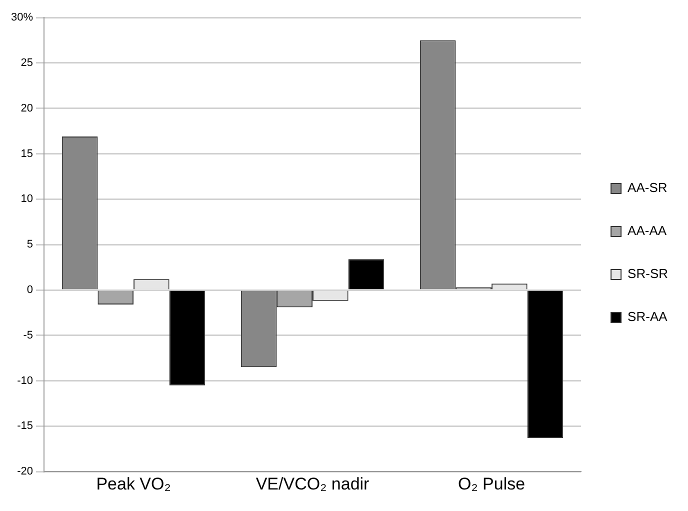 This screenshot has width=688, height=511. I want to click on y-tick-label: 30%, so click(22, 18).